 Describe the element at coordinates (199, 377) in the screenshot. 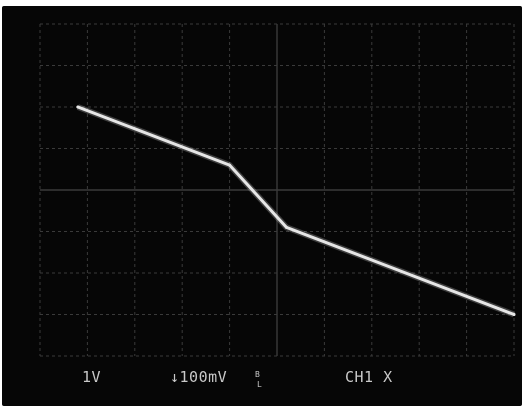

I see `ch2-scale-readout: ↓100mV` at that location.